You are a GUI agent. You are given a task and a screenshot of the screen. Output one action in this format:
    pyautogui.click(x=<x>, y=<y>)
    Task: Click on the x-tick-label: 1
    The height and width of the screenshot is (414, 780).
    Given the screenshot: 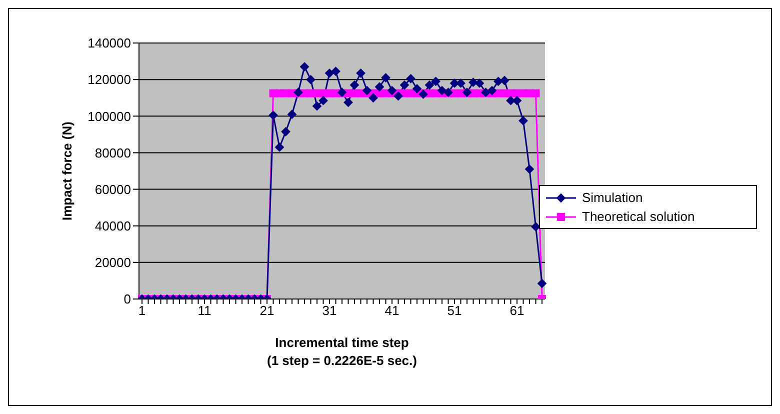 What is the action you would take?
    pyautogui.click(x=142, y=310)
    